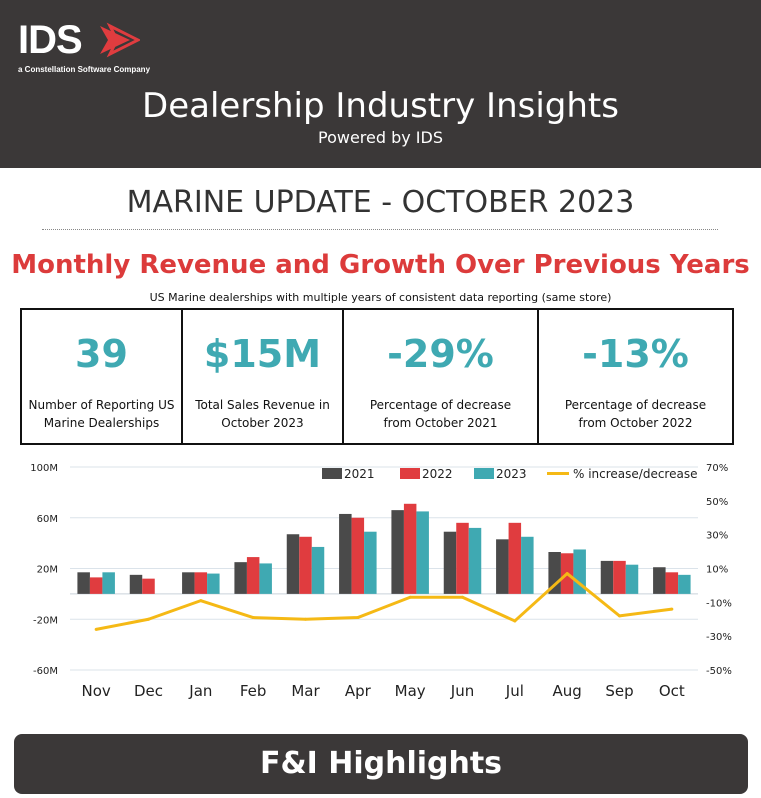  I want to click on stat-value: -13%, so click(635, 354).